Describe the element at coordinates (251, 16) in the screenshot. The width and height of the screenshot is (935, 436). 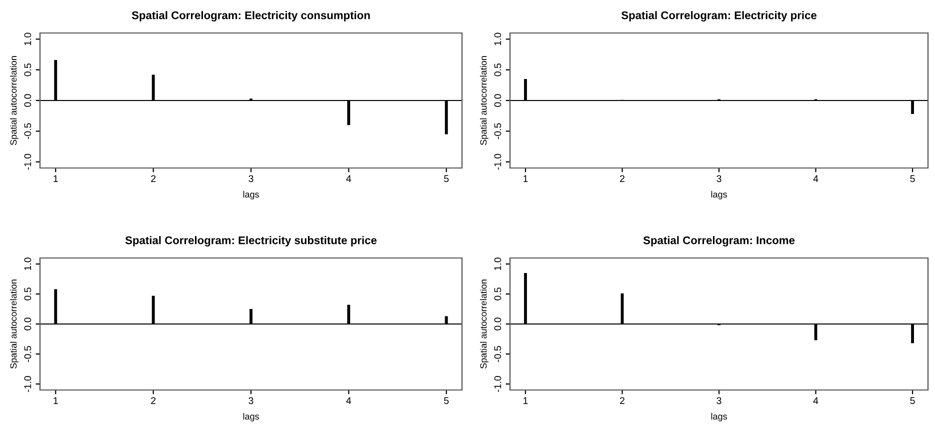
I see `chart-title: Spatial Correlogram: Electricity consumption` at that location.